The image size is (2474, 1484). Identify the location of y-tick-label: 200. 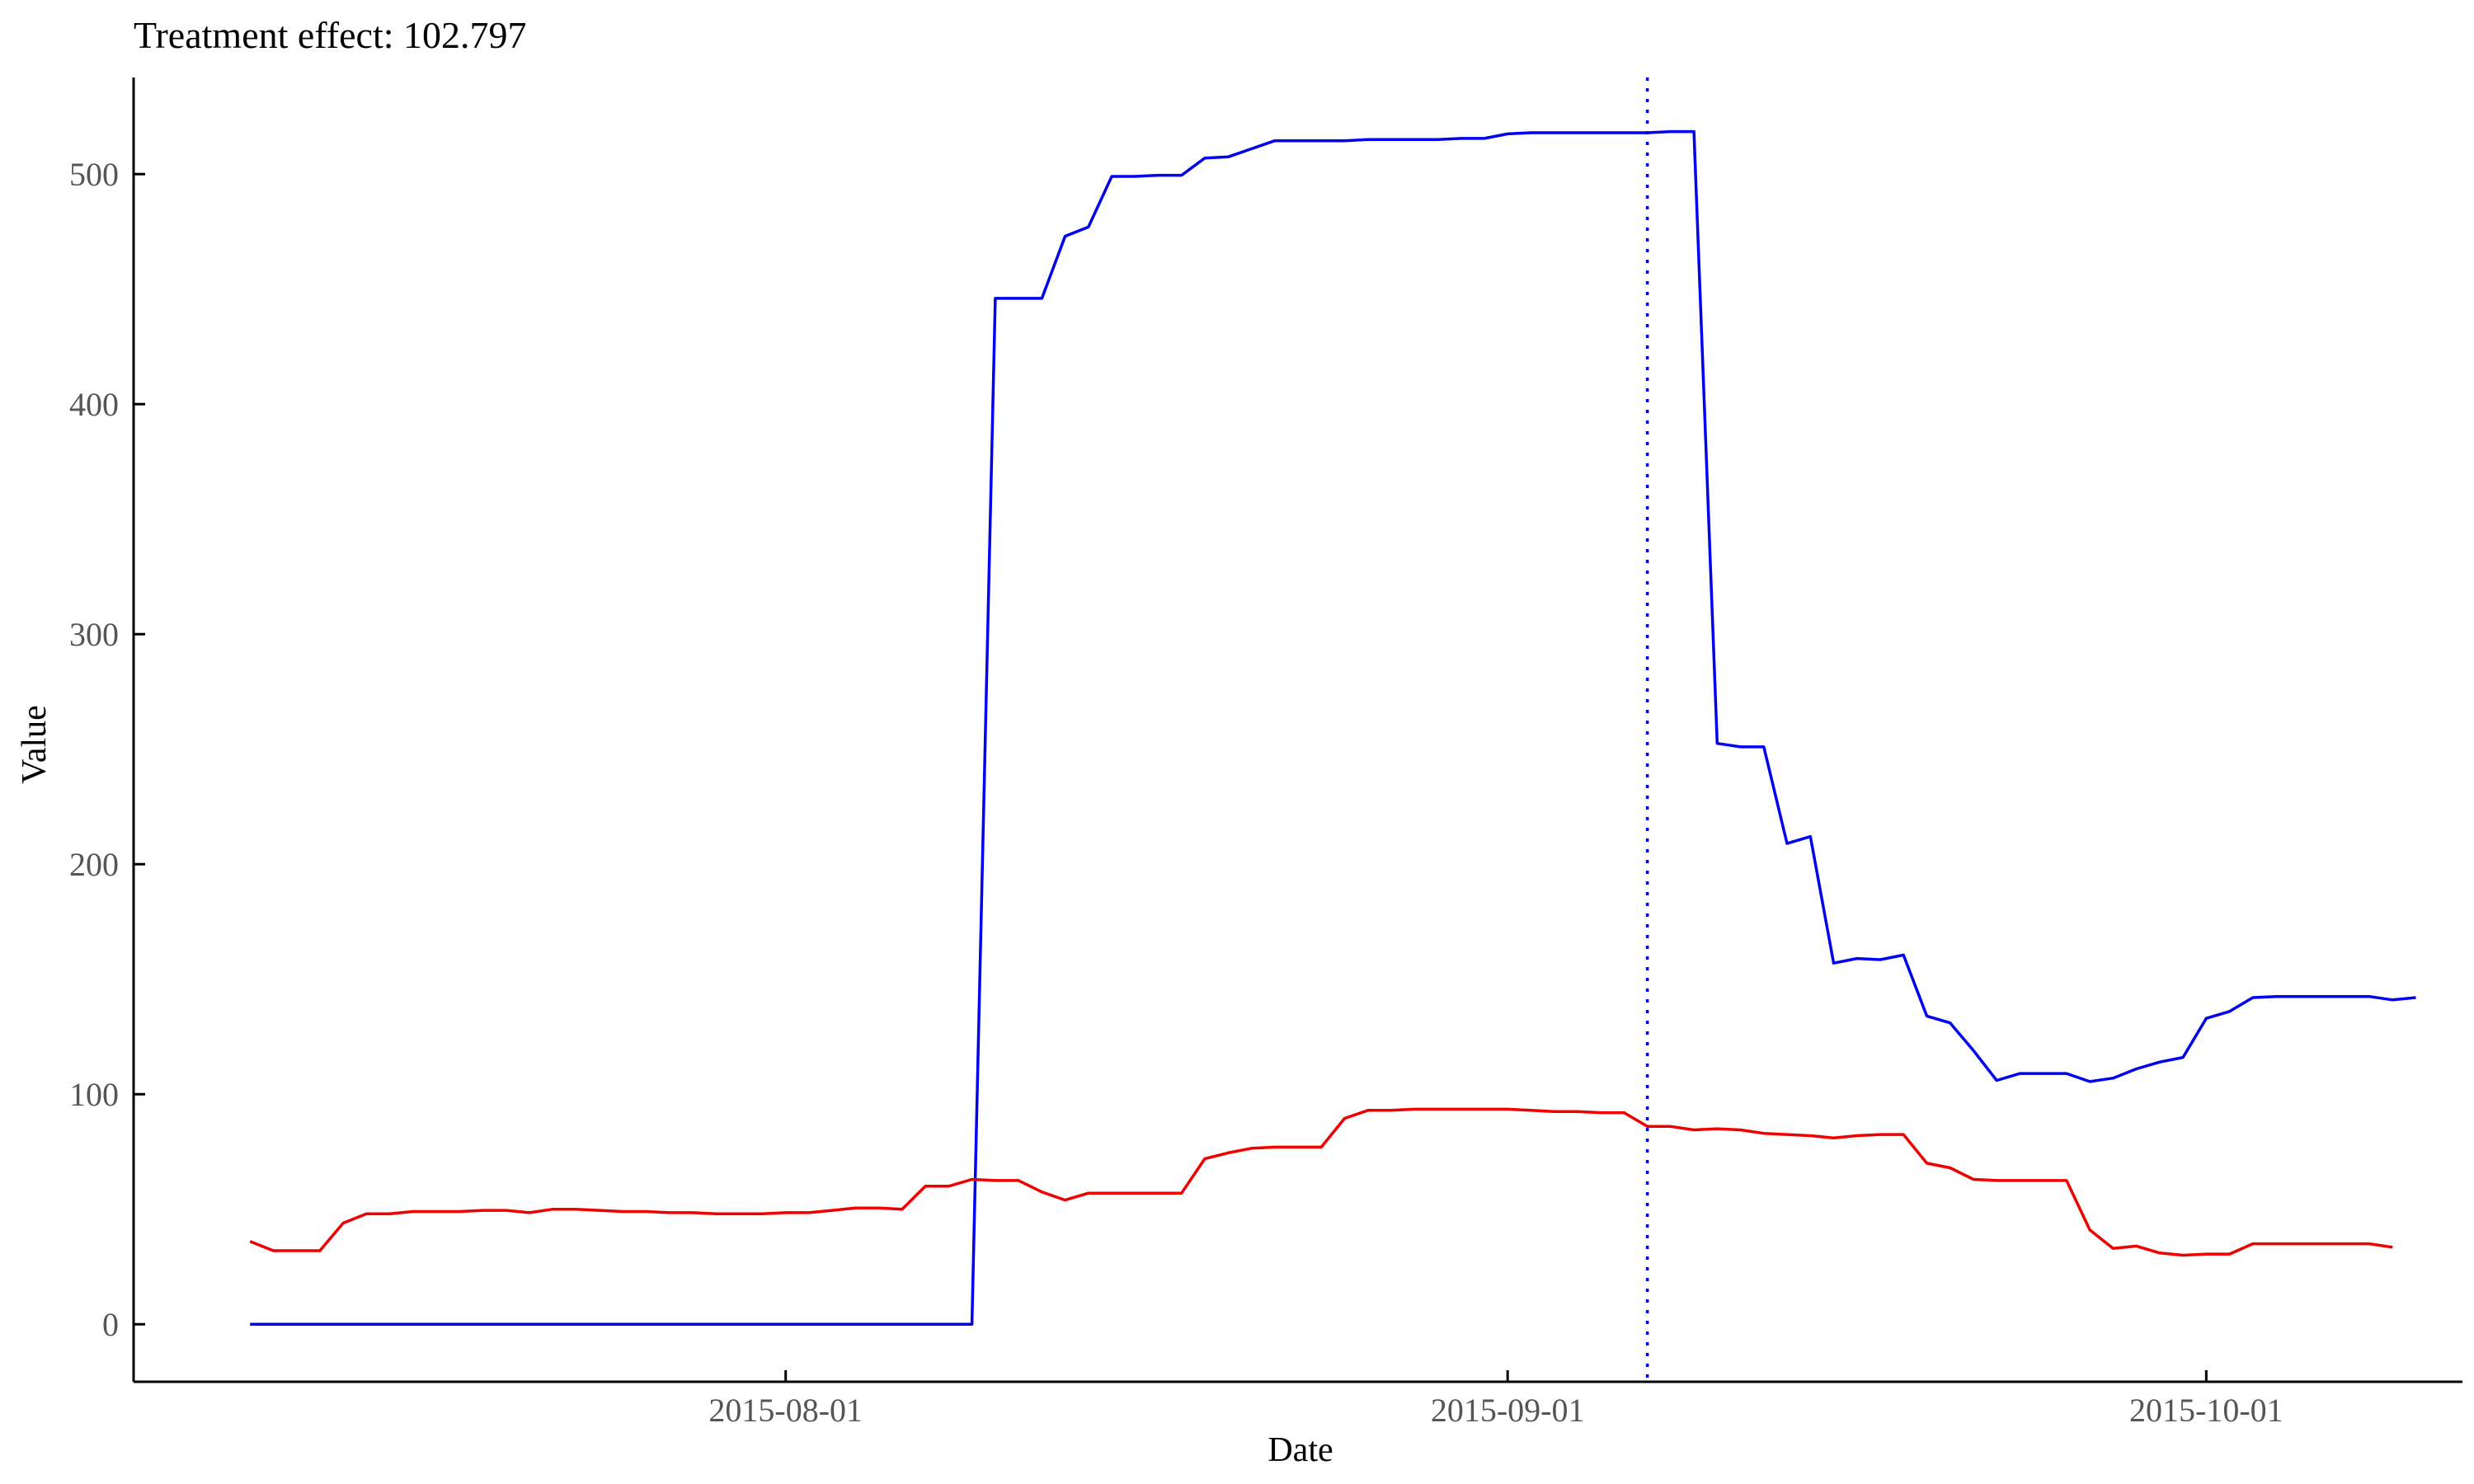
(94, 864).